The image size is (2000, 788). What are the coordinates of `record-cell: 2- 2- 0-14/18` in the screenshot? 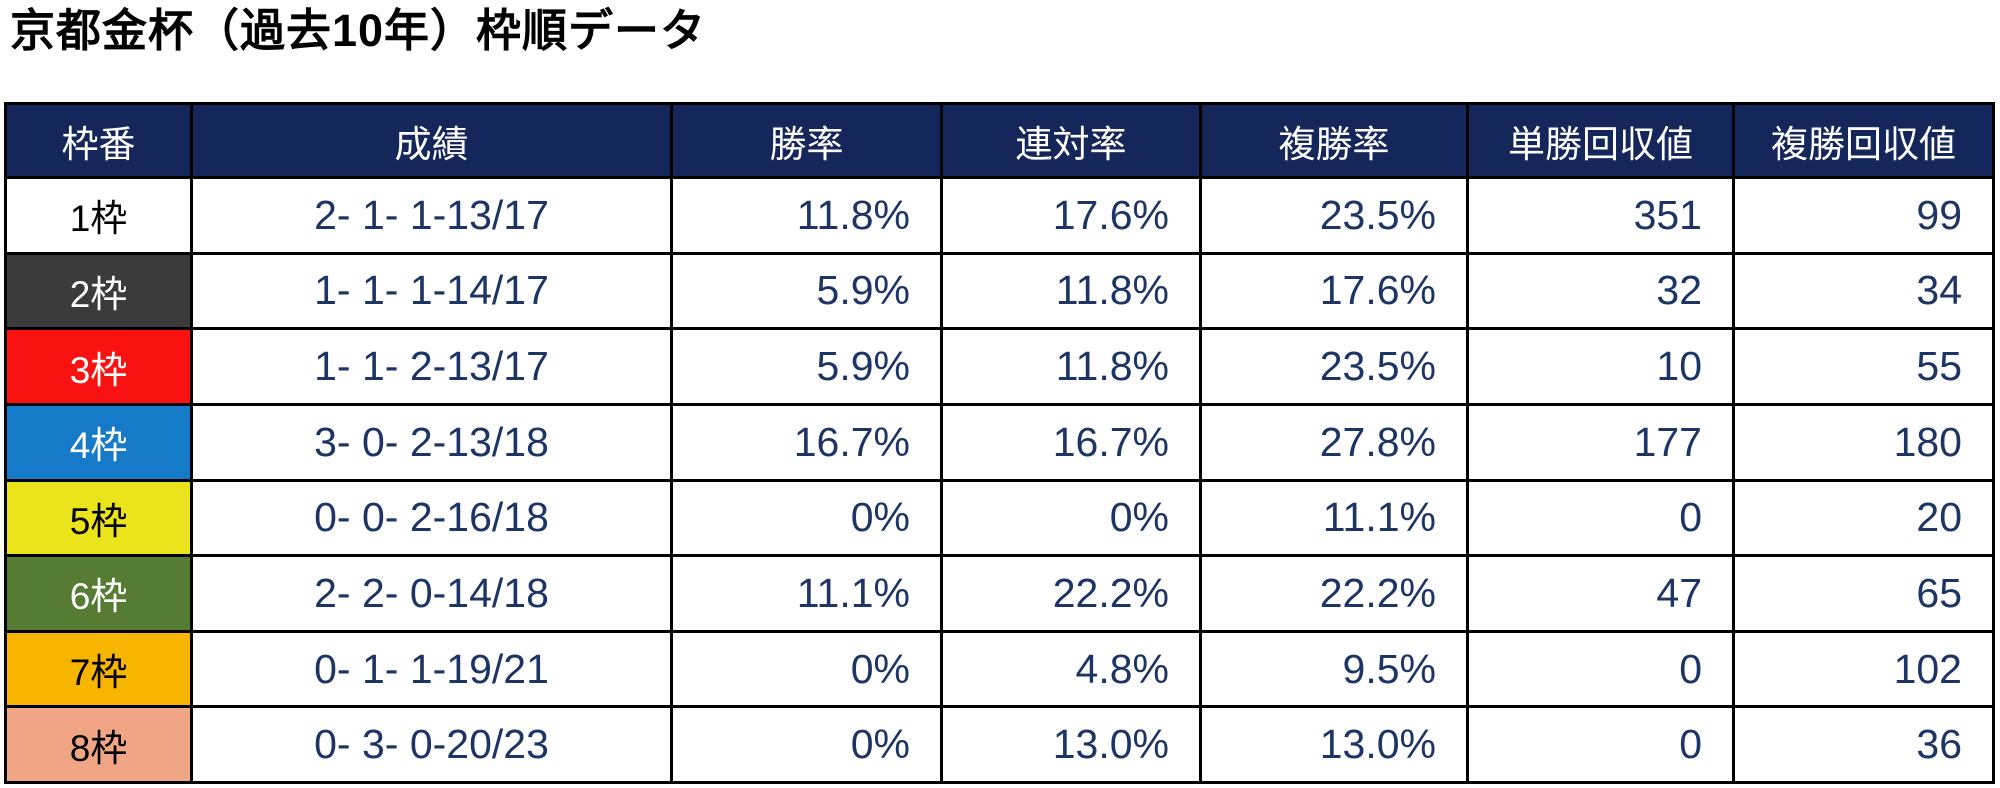 It's located at (431, 593).